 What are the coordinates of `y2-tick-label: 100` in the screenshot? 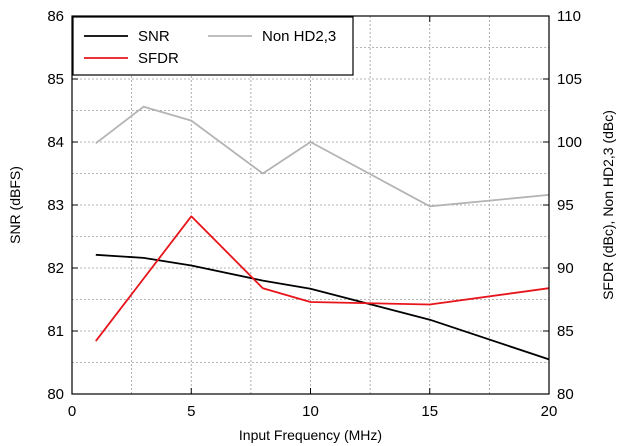 It's located at (569, 142).